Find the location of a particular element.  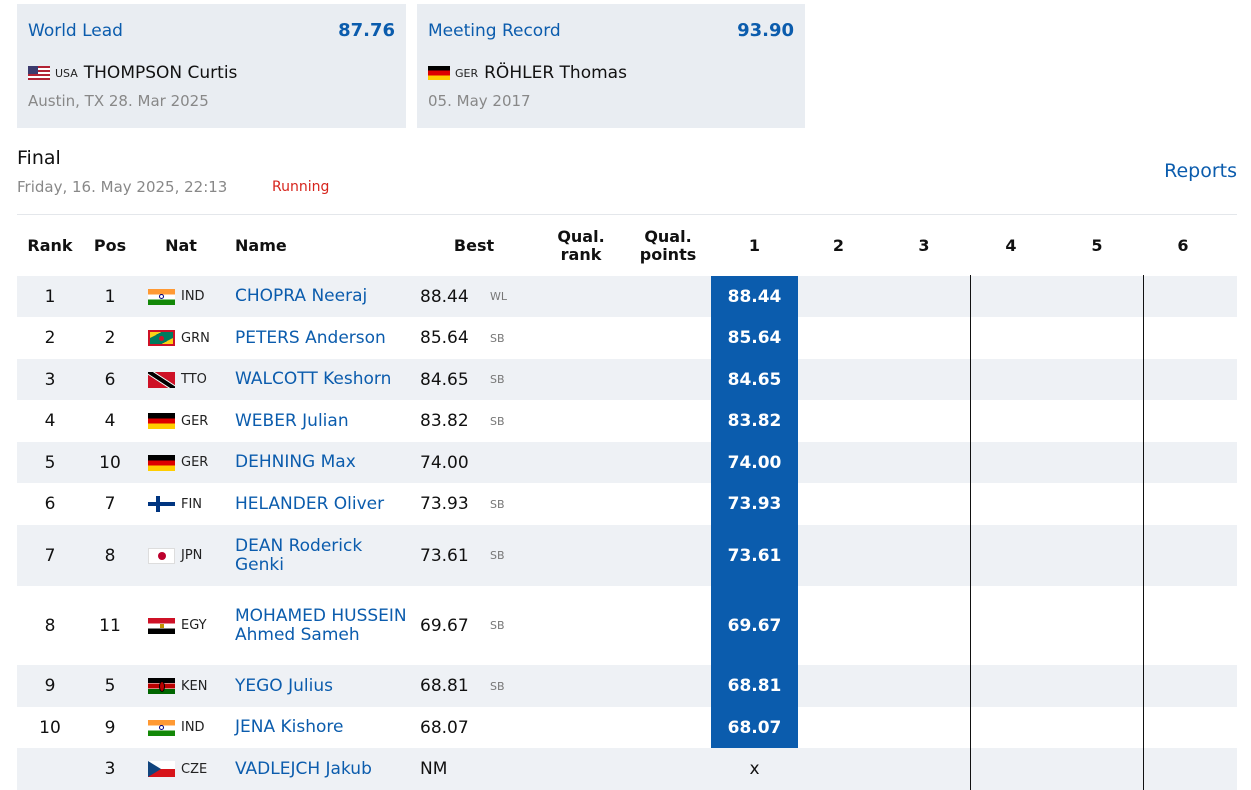

status-badge: Running is located at coordinates (301, 187).